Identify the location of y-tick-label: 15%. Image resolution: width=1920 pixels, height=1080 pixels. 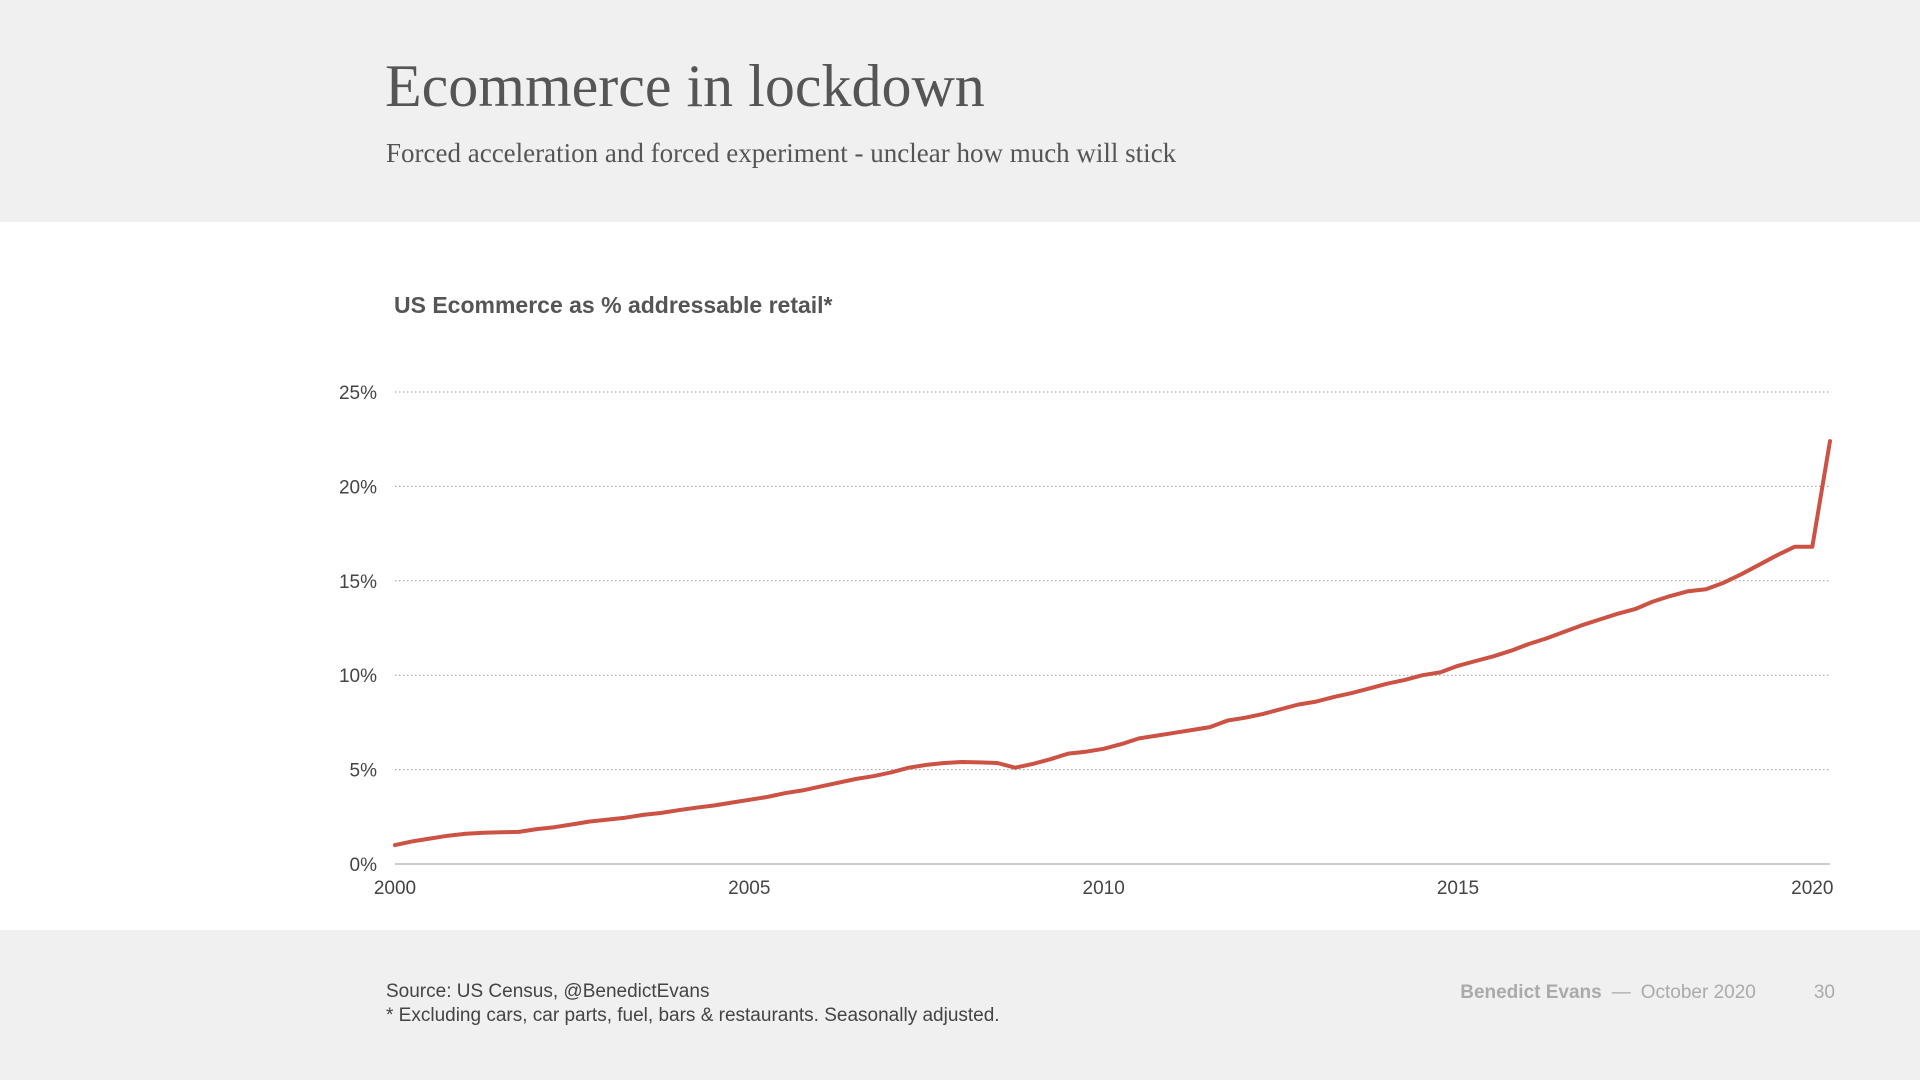
(358, 582).